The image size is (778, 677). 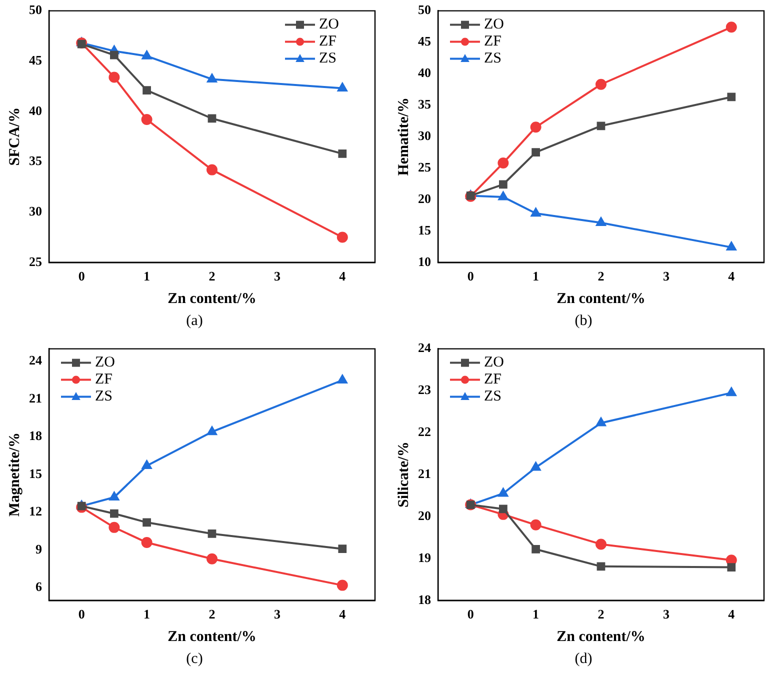 What do you see at coordinates (404, 136) in the screenshot?
I see `y-axis-title: Hematite/%` at bounding box center [404, 136].